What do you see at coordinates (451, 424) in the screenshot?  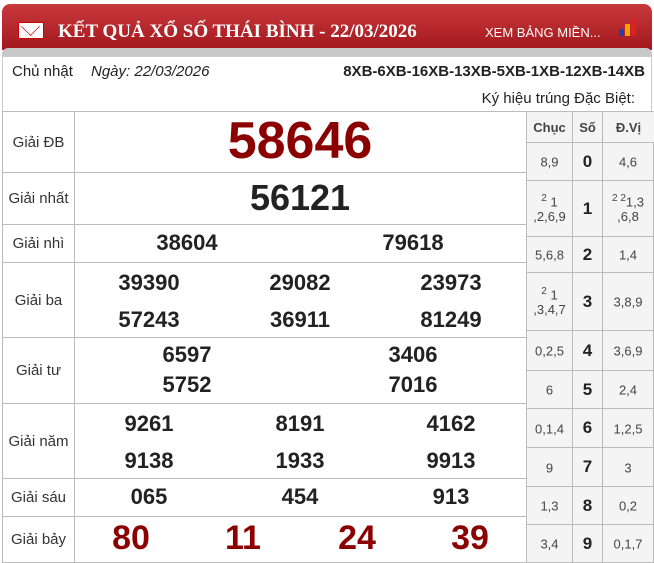 I see `prize-number: 4162` at bounding box center [451, 424].